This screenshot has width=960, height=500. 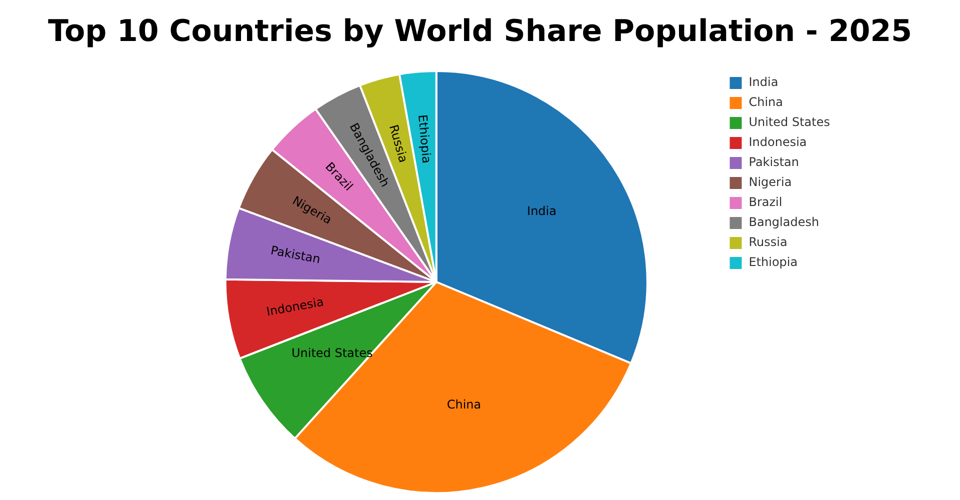 What do you see at coordinates (777, 142) in the screenshot?
I see `legend-label: Indonesia` at bounding box center [777, 142].